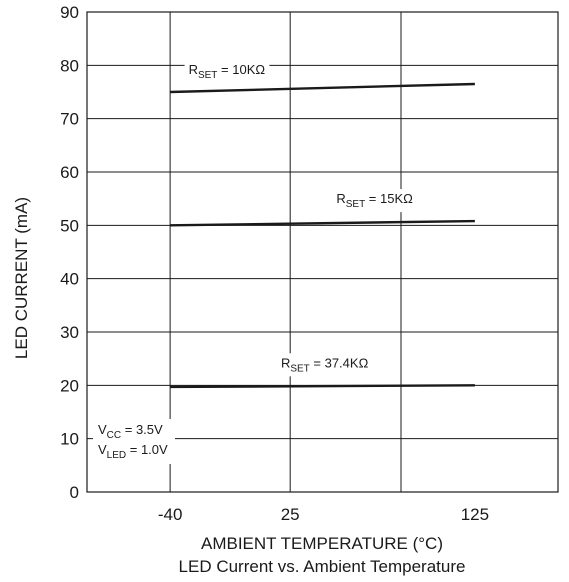  I want to click on series-label-text: RSET = 37.4KΩ, so click(325, 364).